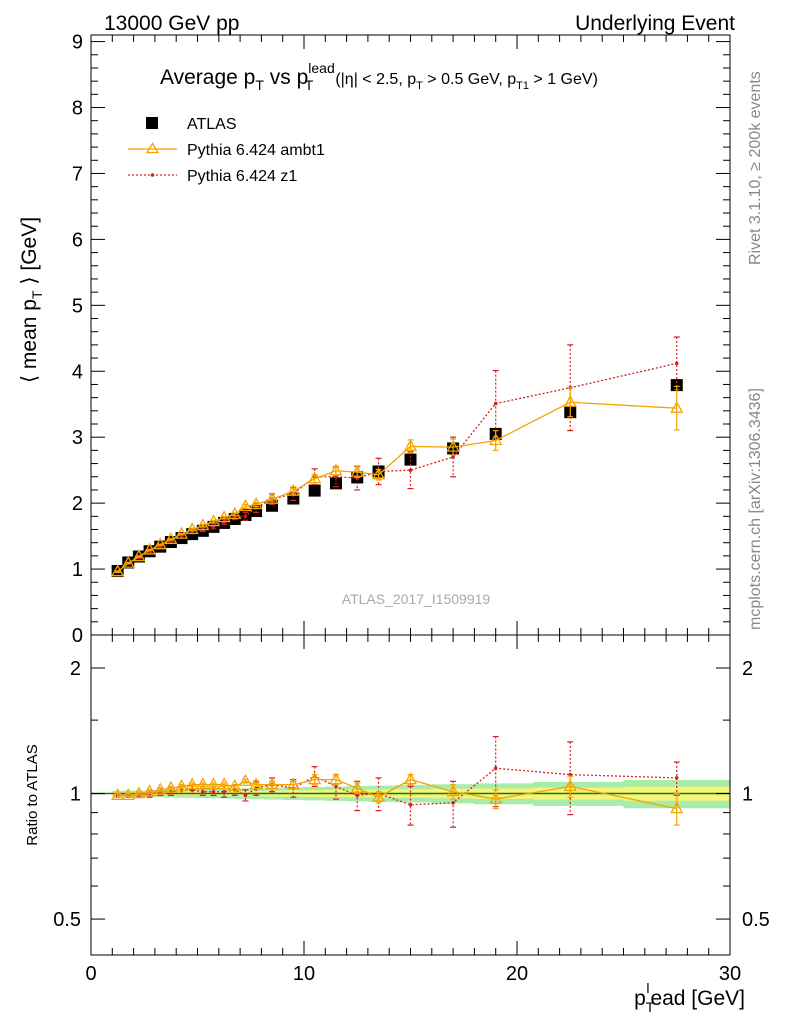 The width and height of the screenshot is (786, 1024). Describe the element at coordinates (90, 974) in the screenshot. I see `x-tick-label: 0` at that location.